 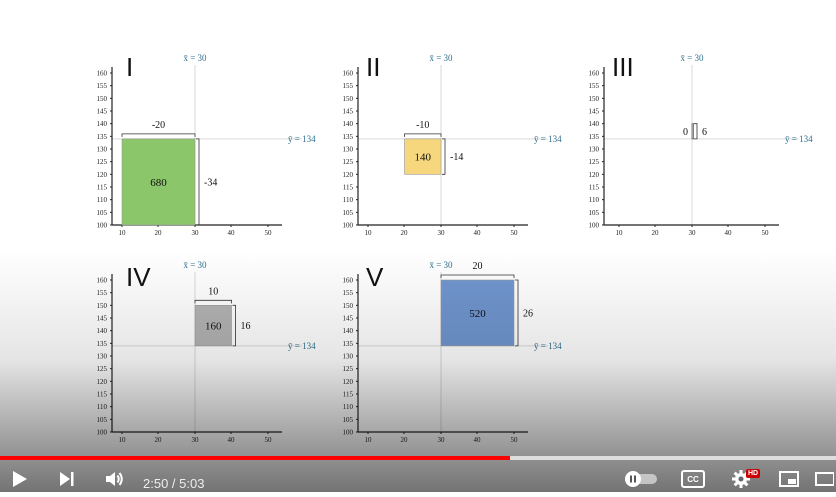 What do you see at coordinates (423, 135) in the screenshot?
I see `width-bracket` at bounding box center [423, 135].